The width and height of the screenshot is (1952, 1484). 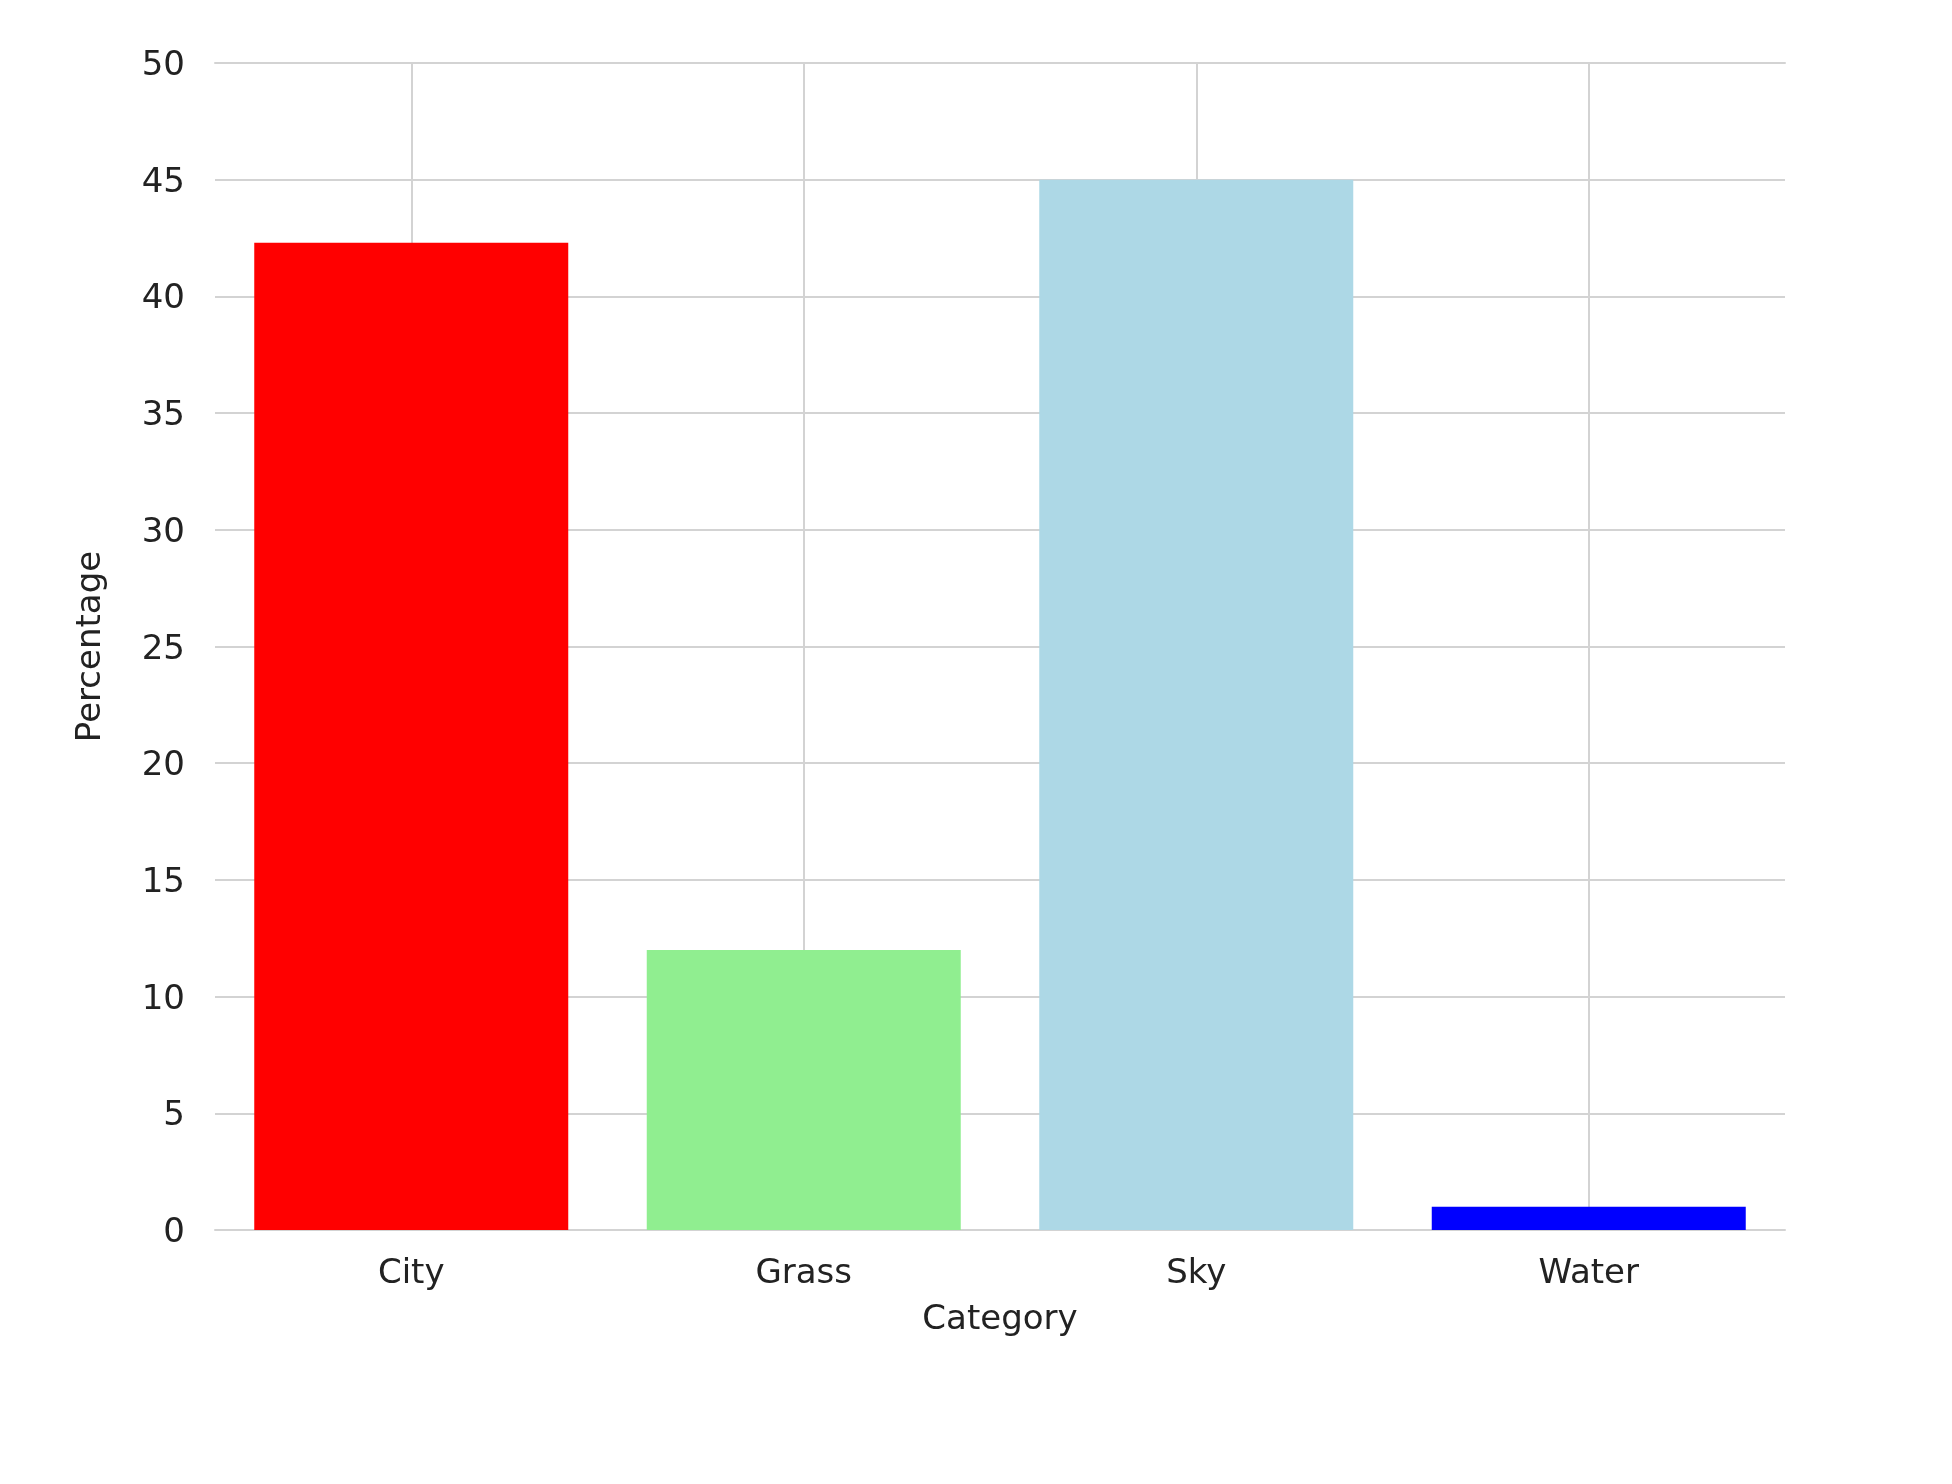 I want to click on y-axis-title: Percentage, so click(x=88, y=646).